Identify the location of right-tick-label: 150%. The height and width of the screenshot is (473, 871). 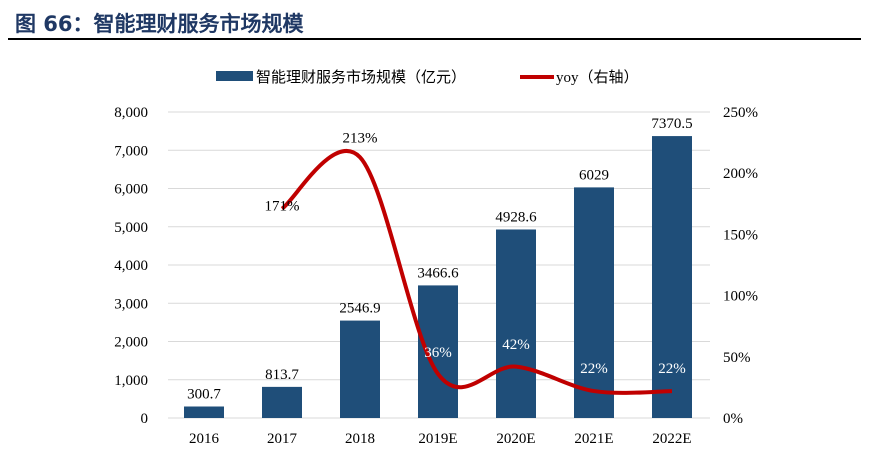
(740, 235).